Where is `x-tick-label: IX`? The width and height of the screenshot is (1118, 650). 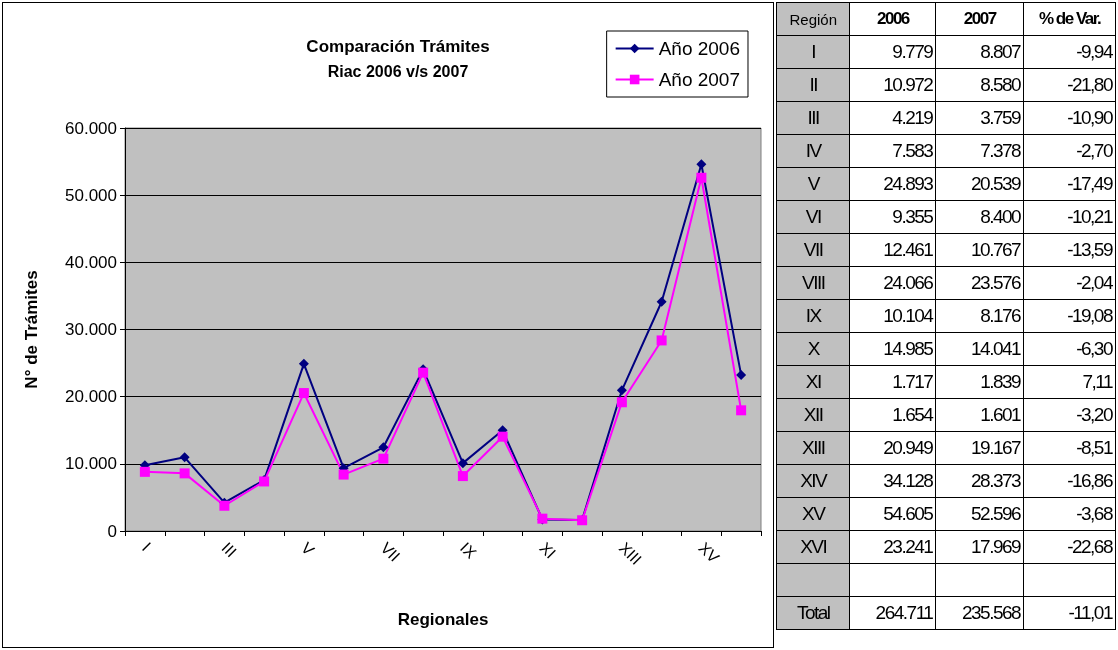 x-tick-label: IX is located at coordinates (468, 550).